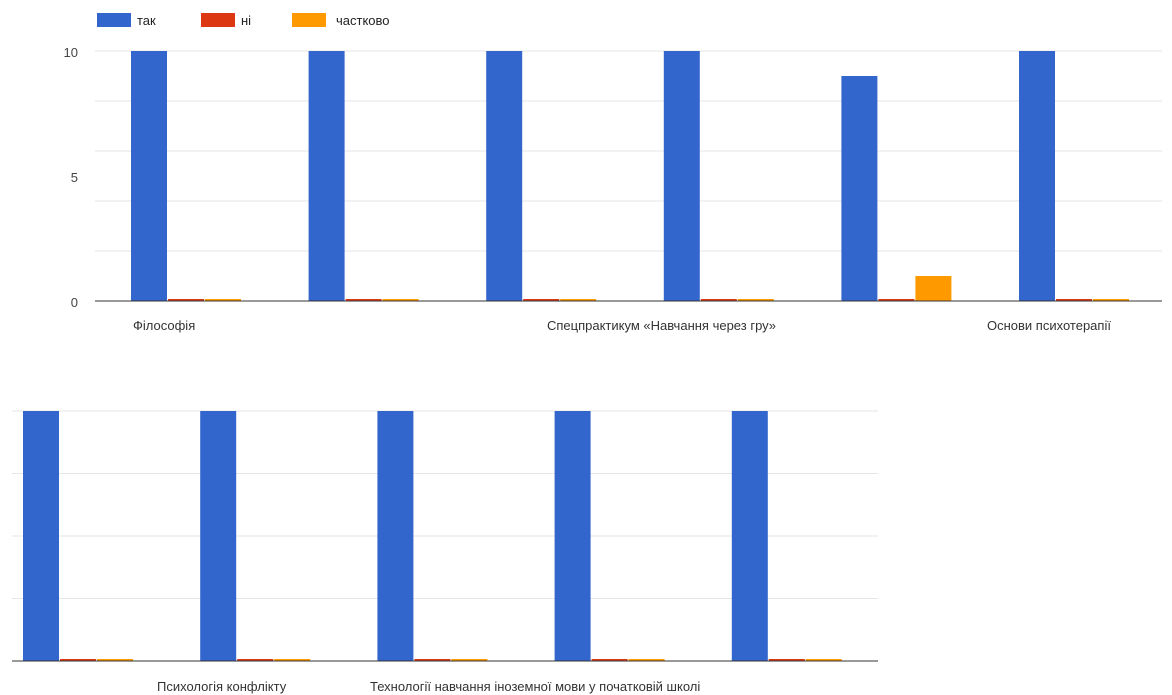  Describe the element at coordinates (164, 325) in the screenshot. I see `category-label-filosofiya: Філософія` at that location.